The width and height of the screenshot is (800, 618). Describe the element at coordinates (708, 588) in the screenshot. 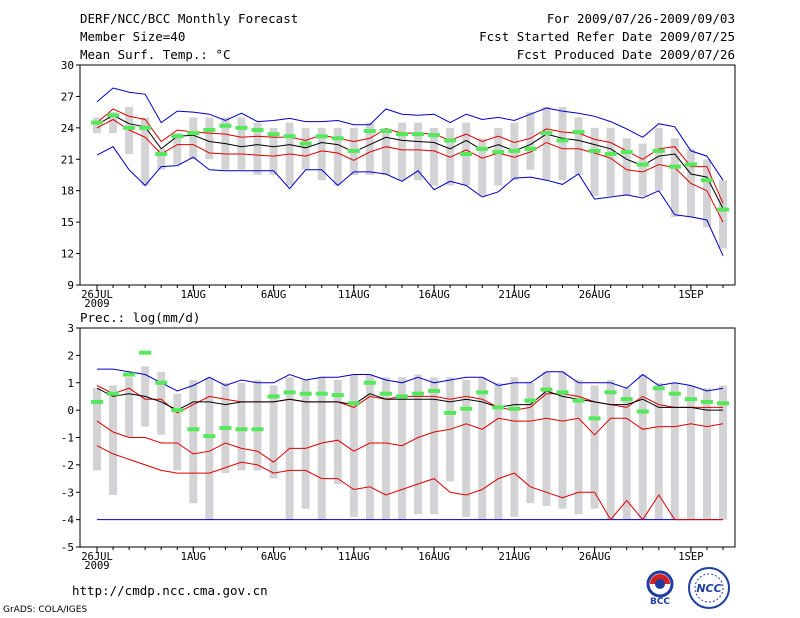

I see `ncc-logo-text: NCC` at that location.